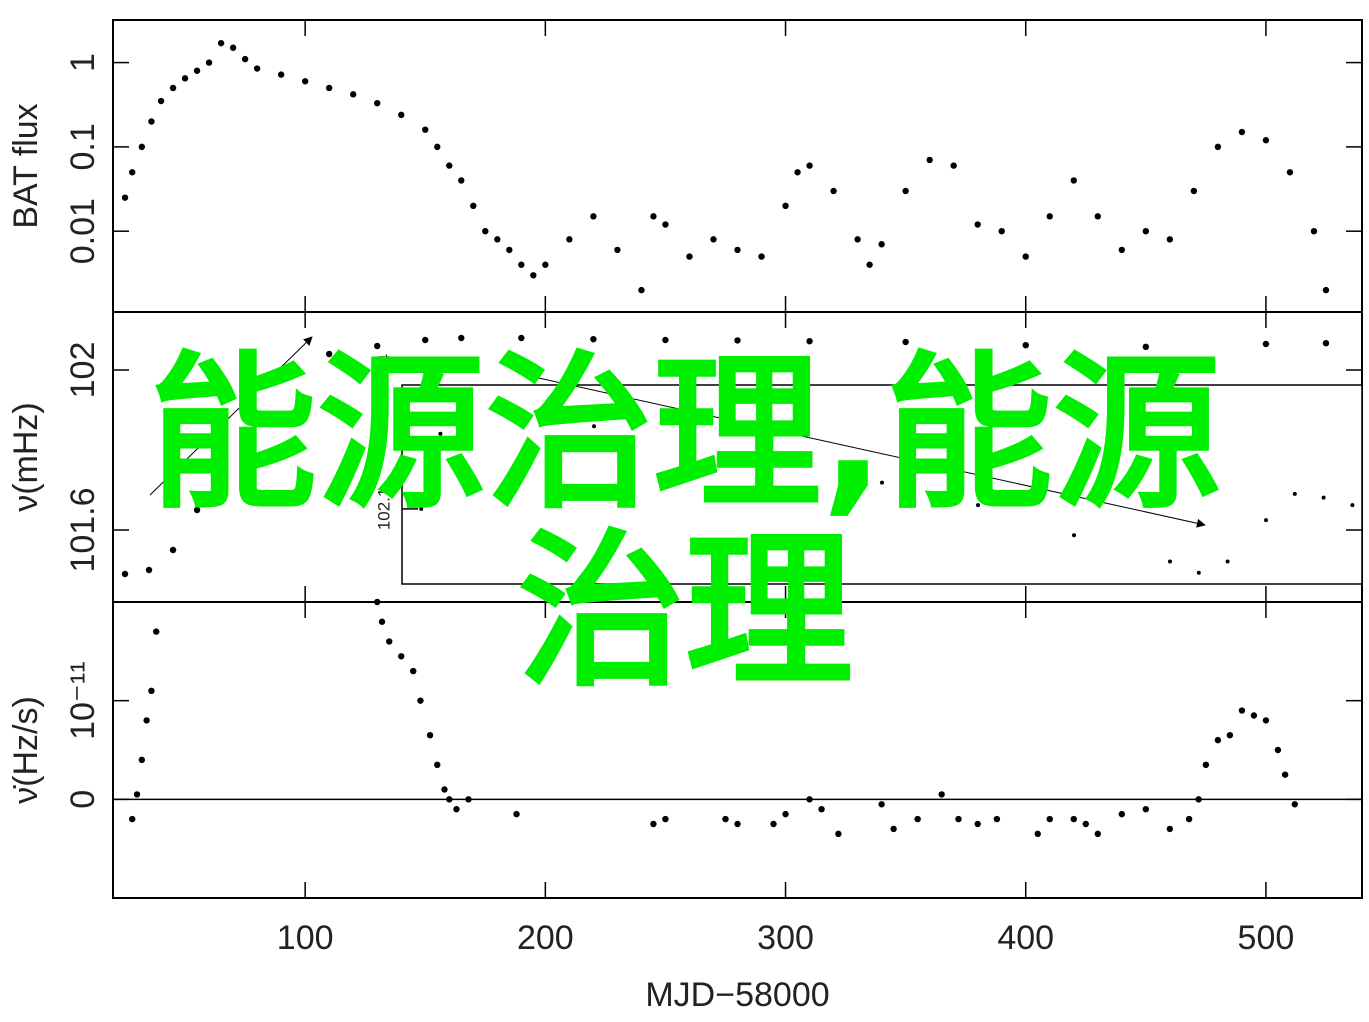 Image resolution: width=1369 pixels, height=1022 pixels. I want to click on x-tick-label: 200, so click(545, 938).